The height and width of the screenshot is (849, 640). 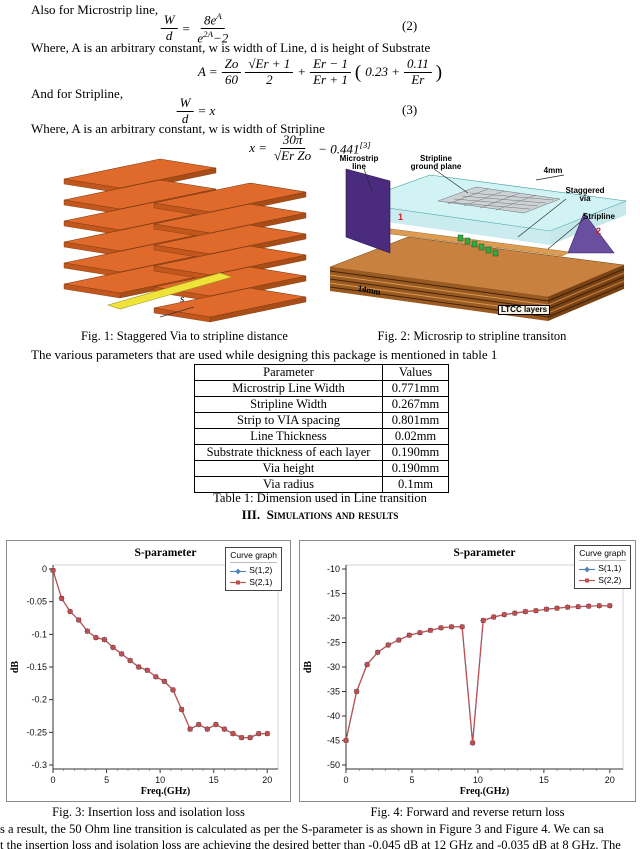 What do you see at coordinates (208, 34) in the screenshot?
I see `eq2-den-sup: 2A` at bounding box center [208, 34].